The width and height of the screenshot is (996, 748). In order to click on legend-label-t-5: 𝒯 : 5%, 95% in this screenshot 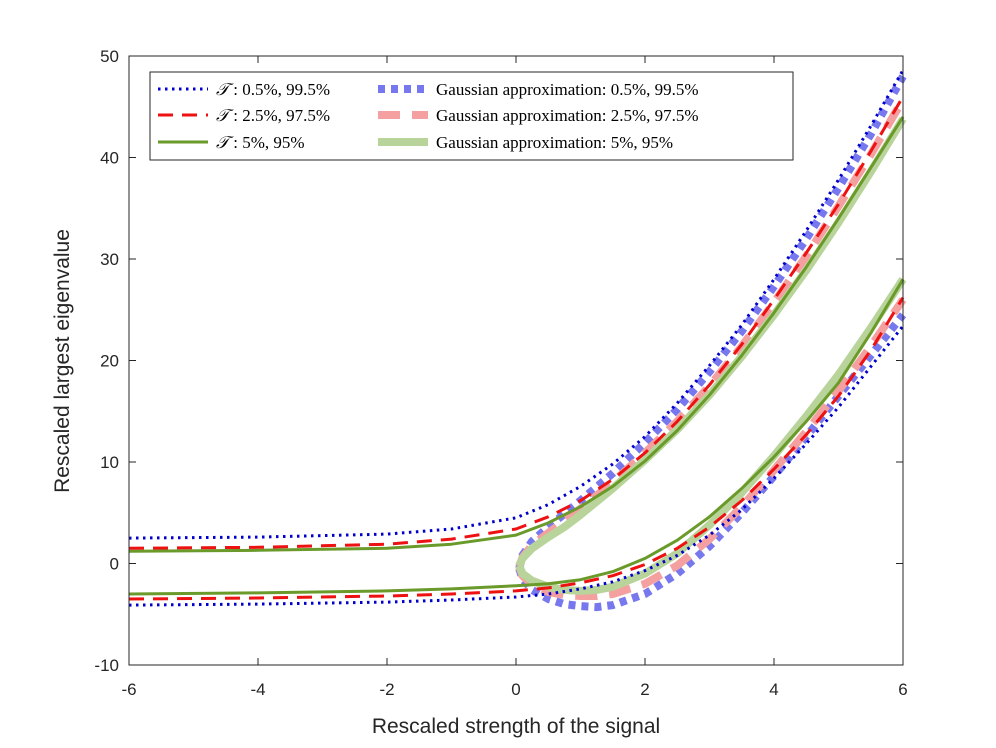, I will do `click(260, 142)`.